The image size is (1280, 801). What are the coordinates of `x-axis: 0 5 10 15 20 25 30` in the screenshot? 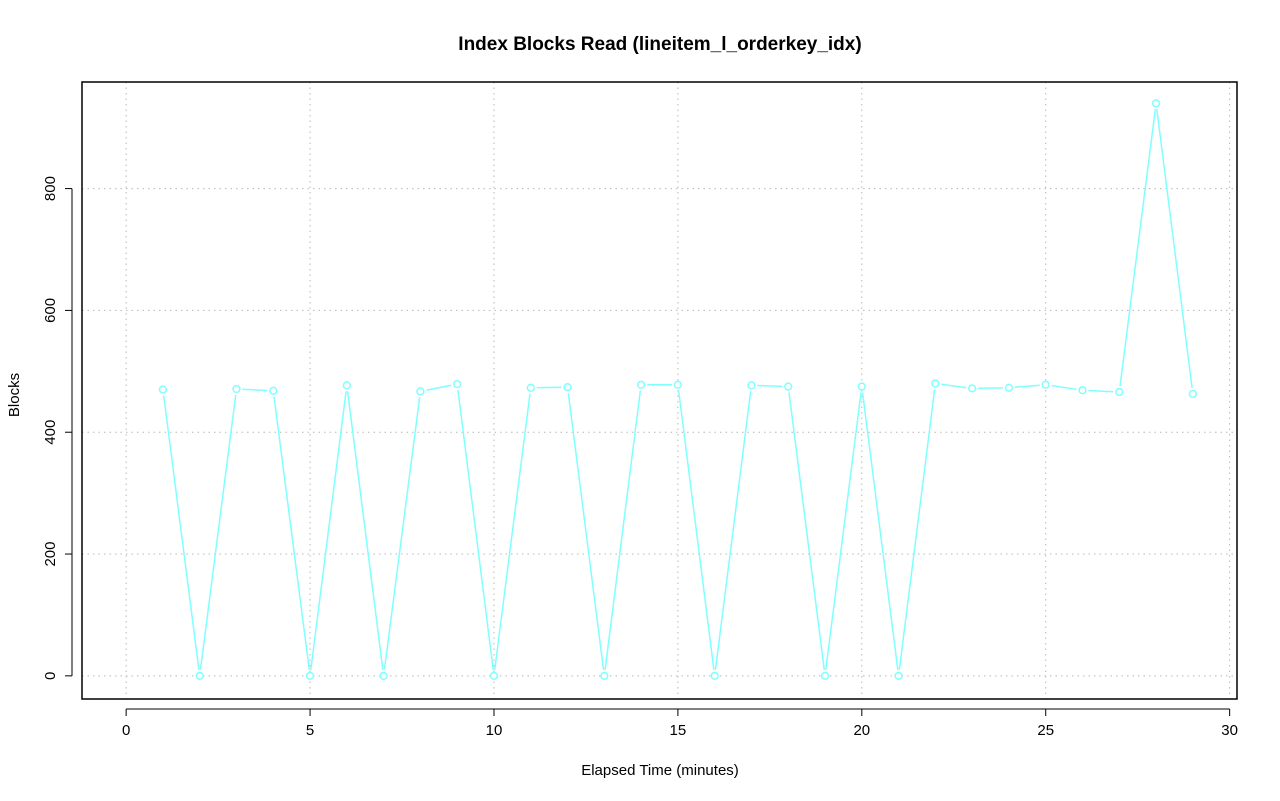 It's located at (680, 723).